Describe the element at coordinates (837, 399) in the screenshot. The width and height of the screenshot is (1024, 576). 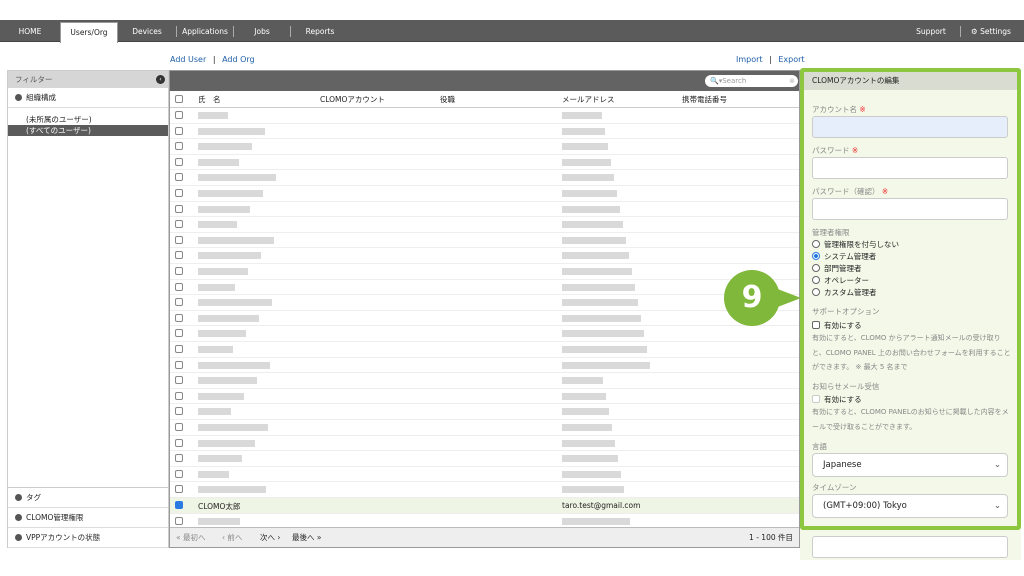
I see `notice-checkbox: 有効にする` at that location.